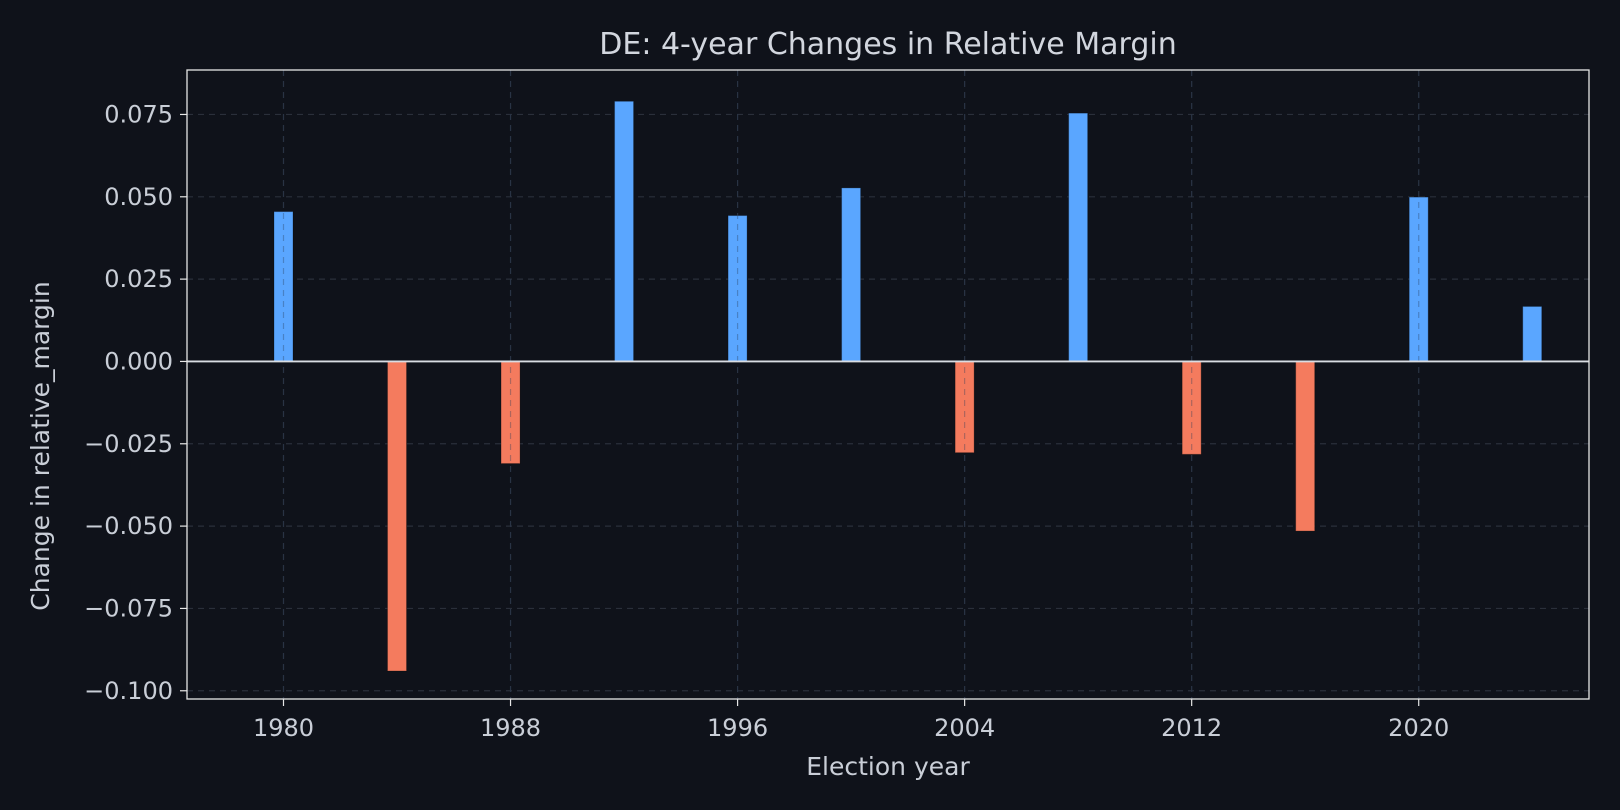 The width and height of the screenshot is (1620, 810). I want to click on y-tick-label: −0.100, so click(128, 691).